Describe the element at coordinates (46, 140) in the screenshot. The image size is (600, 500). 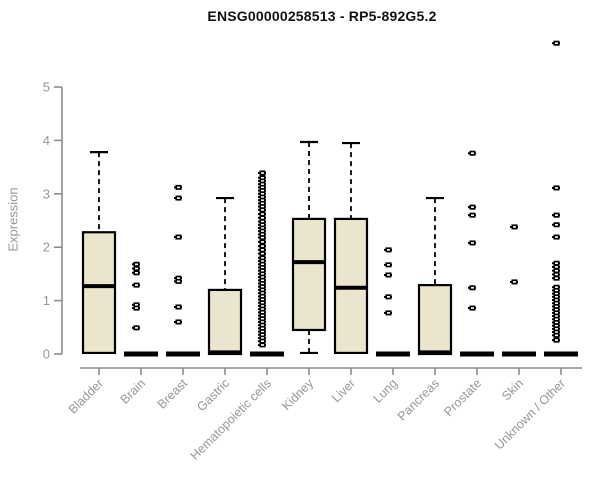
I see `y-tick-label: 4` at that location.